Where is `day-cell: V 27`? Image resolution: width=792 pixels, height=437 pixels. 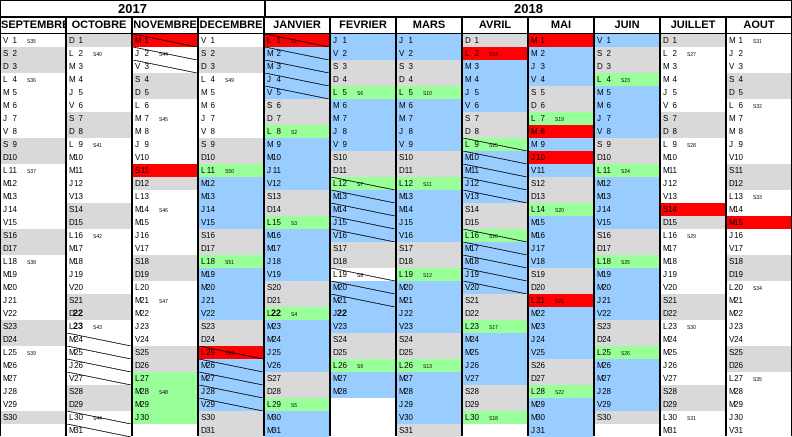
day-cell: V 27 is located at coordinates (693, 378).